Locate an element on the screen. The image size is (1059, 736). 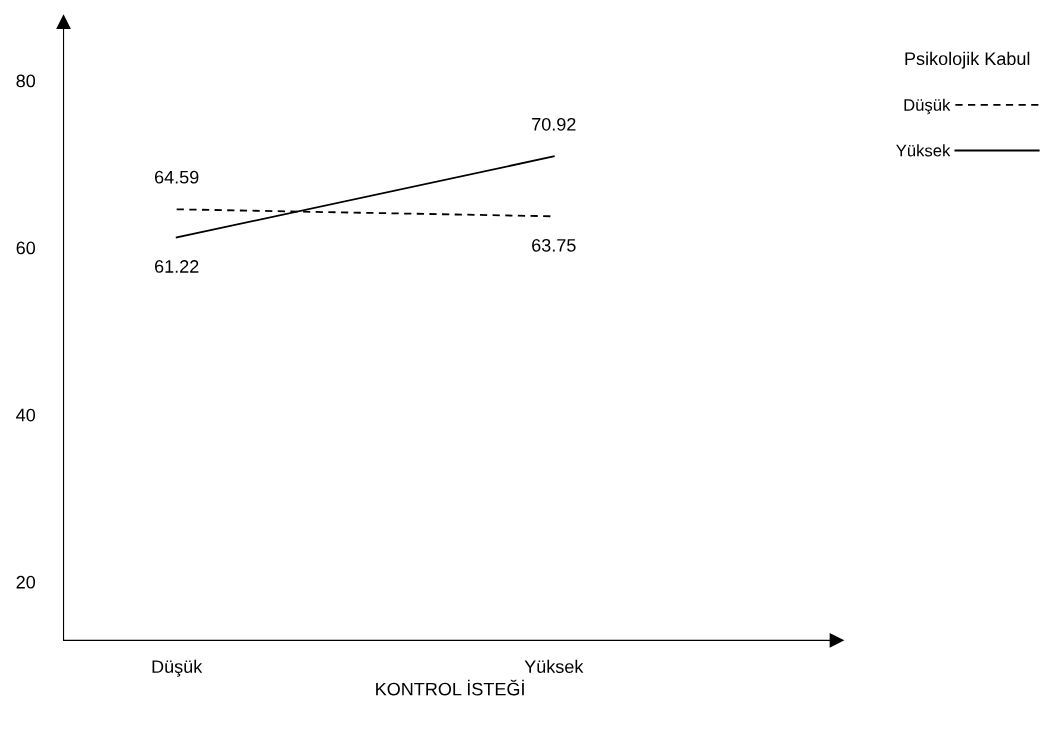
y-tick-label: 20 is located at coordinates (26, 582).